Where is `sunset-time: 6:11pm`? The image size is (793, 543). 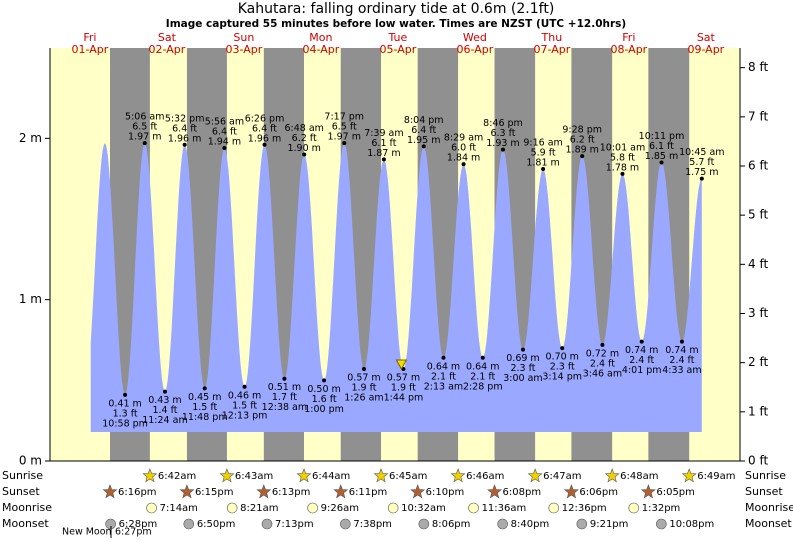
sunset-time: 6:11pm is located at coordinates (368, 492).